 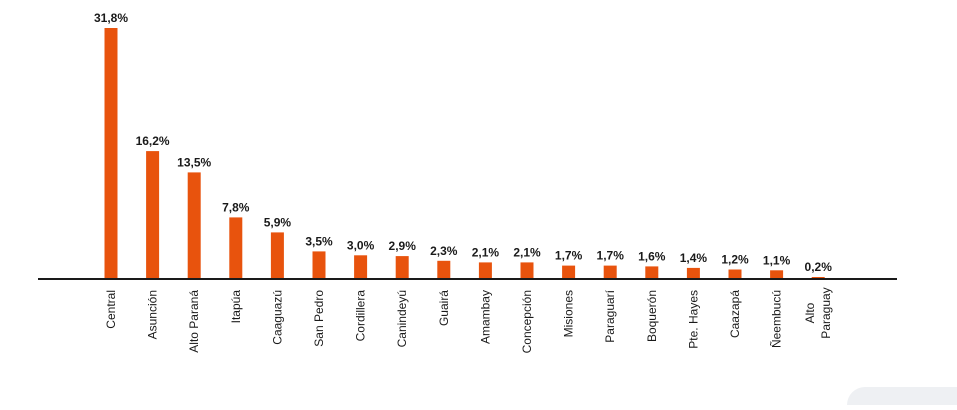 I want to click on category-label-line: San Pedro, so click(x=319, y=318).